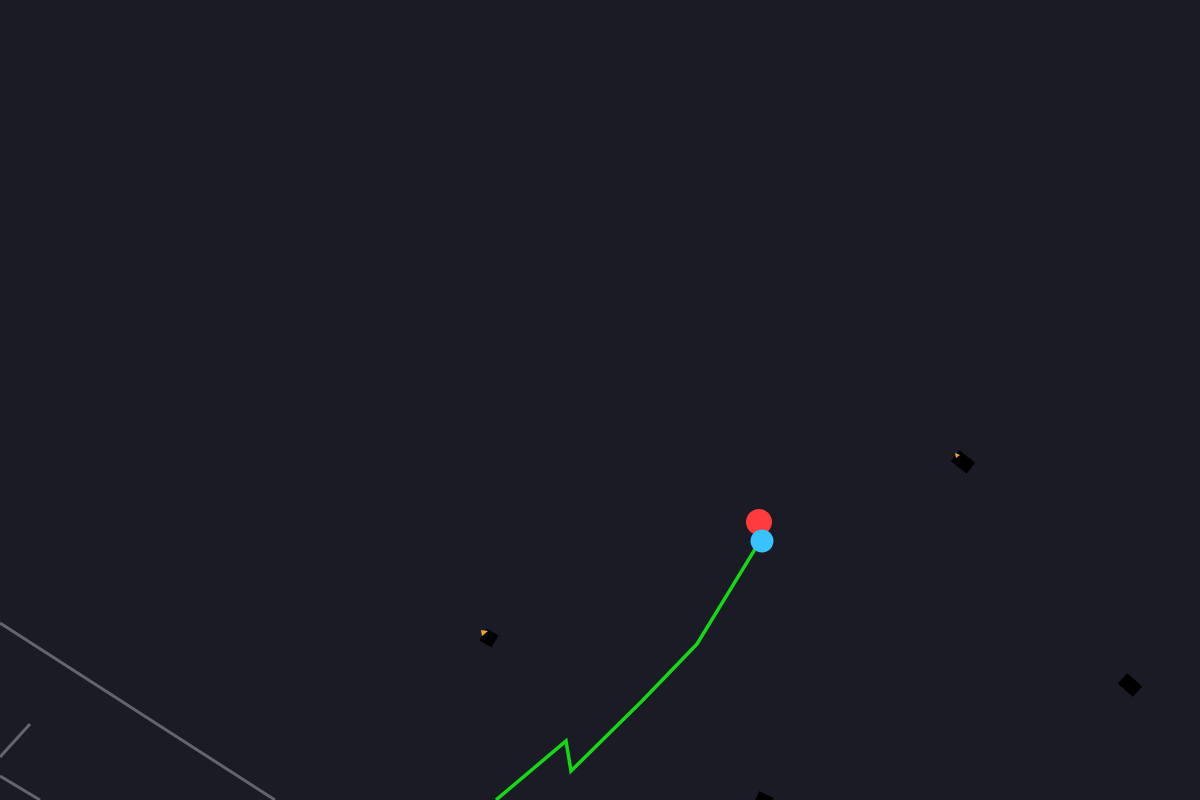 Image resolution: width=1200 pixels, height=800 pixels. I want to click on road-line-long, so click(138, 710).